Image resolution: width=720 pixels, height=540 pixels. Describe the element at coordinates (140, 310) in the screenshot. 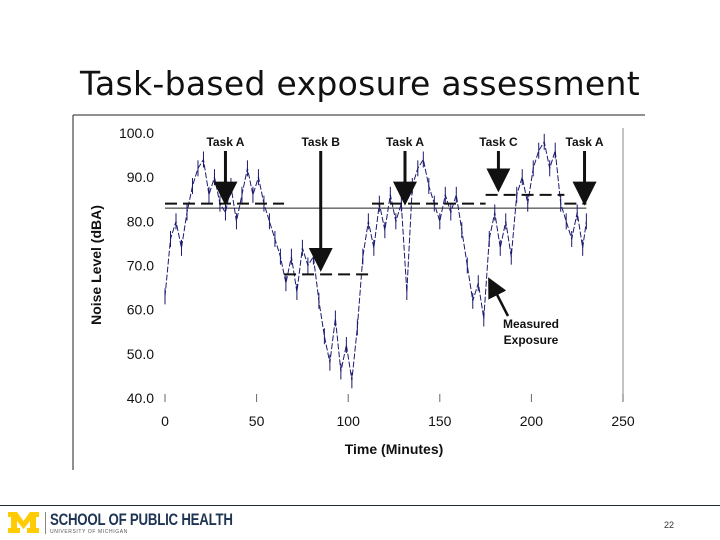

I see `y-tick-label: 60.0` at that location.